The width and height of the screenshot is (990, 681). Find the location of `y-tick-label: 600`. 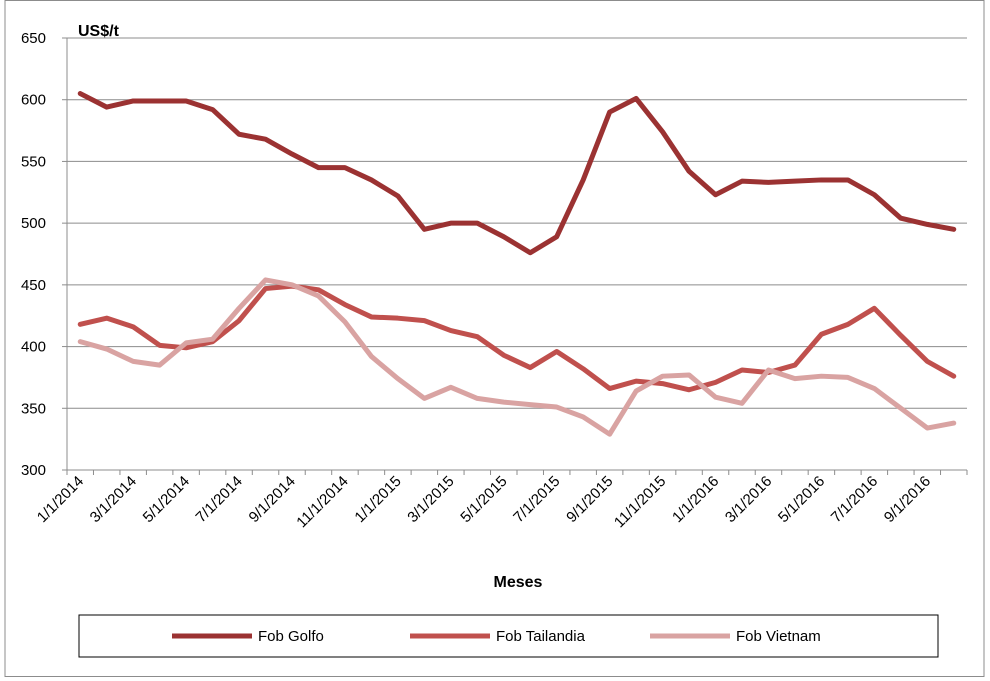

y-tick-label: 600 is located at coordinates (33, 100).